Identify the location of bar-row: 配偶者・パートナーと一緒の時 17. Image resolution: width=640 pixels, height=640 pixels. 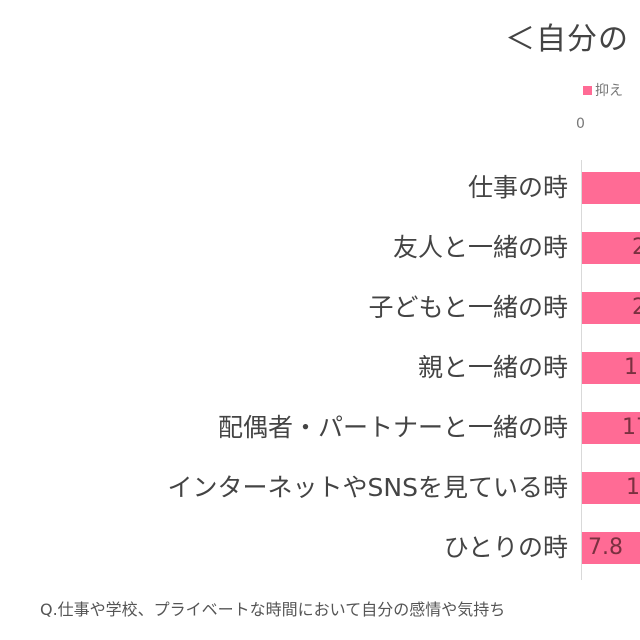
(320, 428).